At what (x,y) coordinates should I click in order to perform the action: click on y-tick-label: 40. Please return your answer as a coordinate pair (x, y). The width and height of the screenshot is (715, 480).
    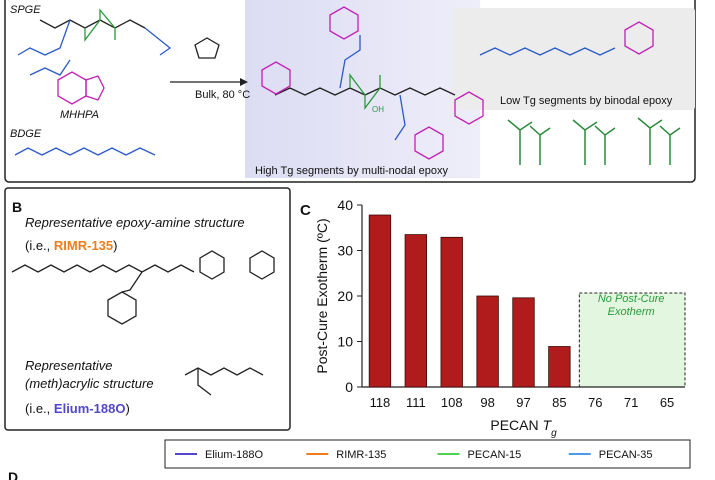
    Looking at the image, I should click on (345, 205).